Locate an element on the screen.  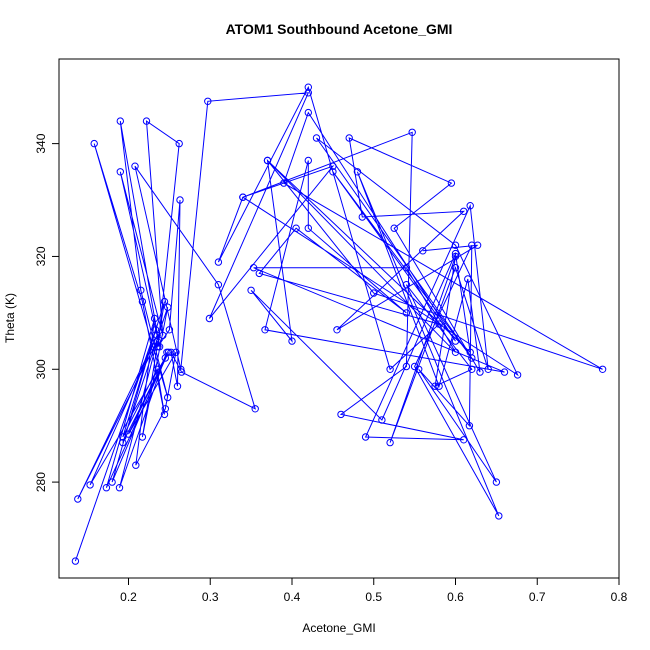
chart-title: ATOM1 Southbound Acetone_GMI is located at coordinates (339, 29).